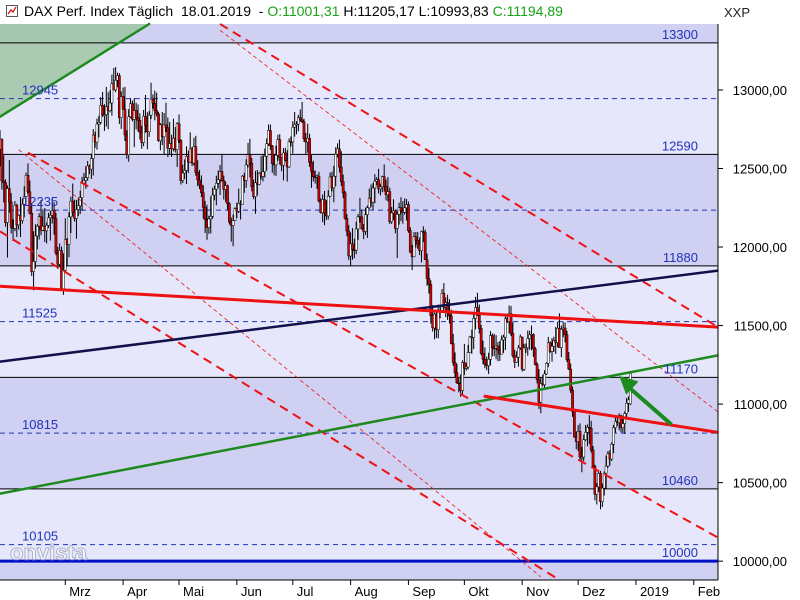 This screenshot has height=600, width=800. Describe the element at coordinates (359, 33) in the screenshot. I see `price-band` at that location.